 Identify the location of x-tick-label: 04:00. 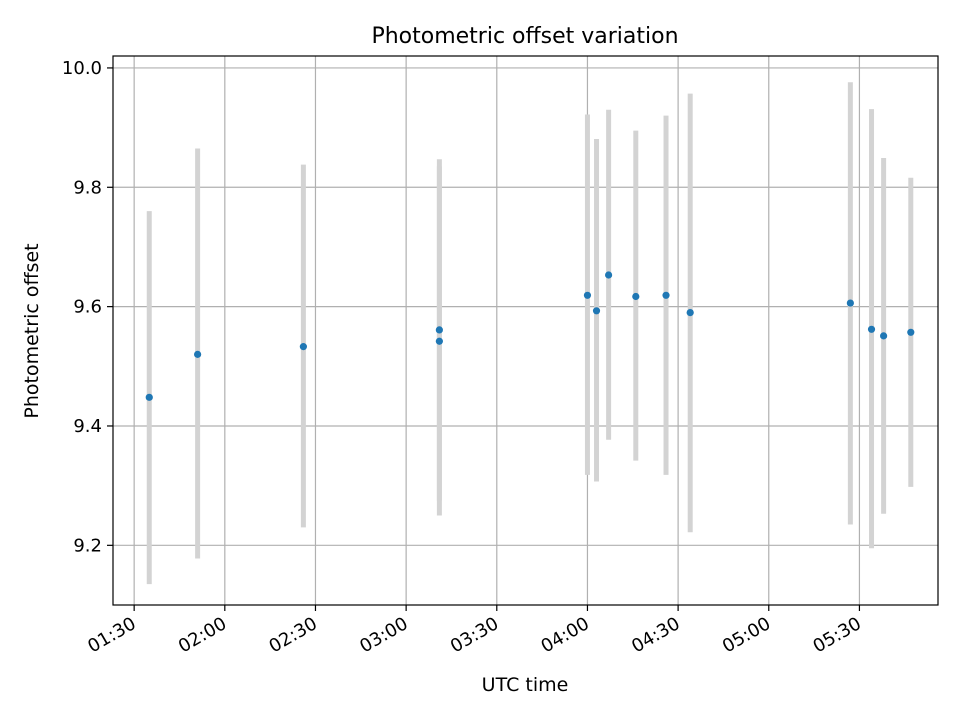
(565, 635).